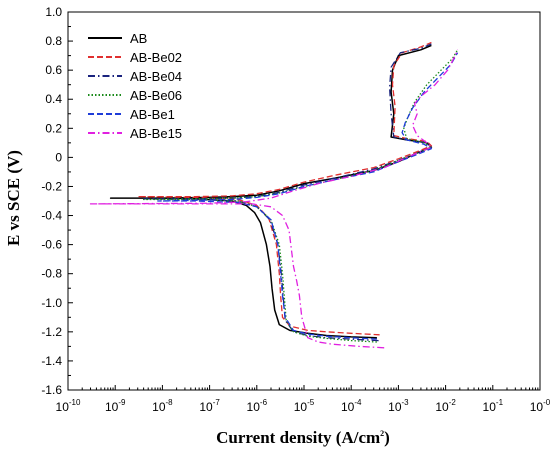 The height and width of the screenshot is (456, 550). What do you see at coordinates (53, 12) in the screenshot?
I see `y-tick-label-0: 1.0` at bounding box center [53, 12].